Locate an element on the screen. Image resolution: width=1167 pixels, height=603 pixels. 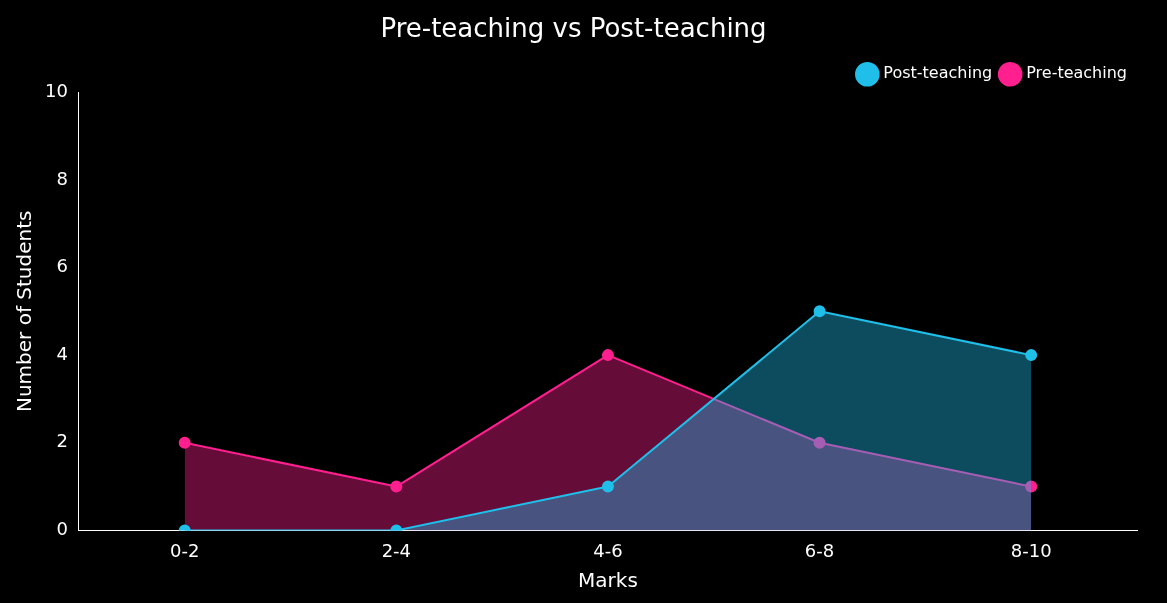
x-tick-label: 4-6 is located at coordinates (608, 550).